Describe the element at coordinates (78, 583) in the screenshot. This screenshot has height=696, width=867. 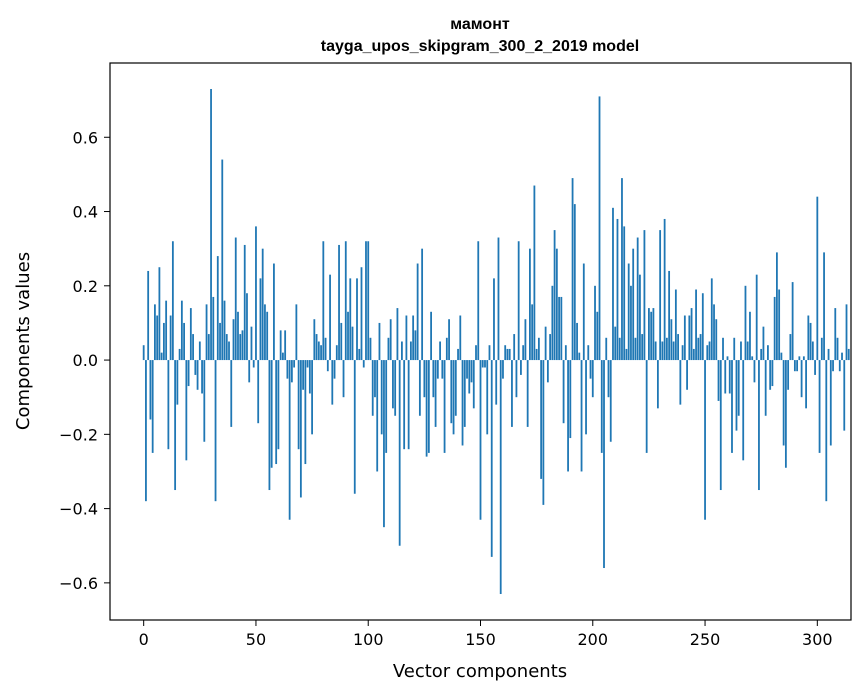
I see `y-tick-label: −0.6` at that location.